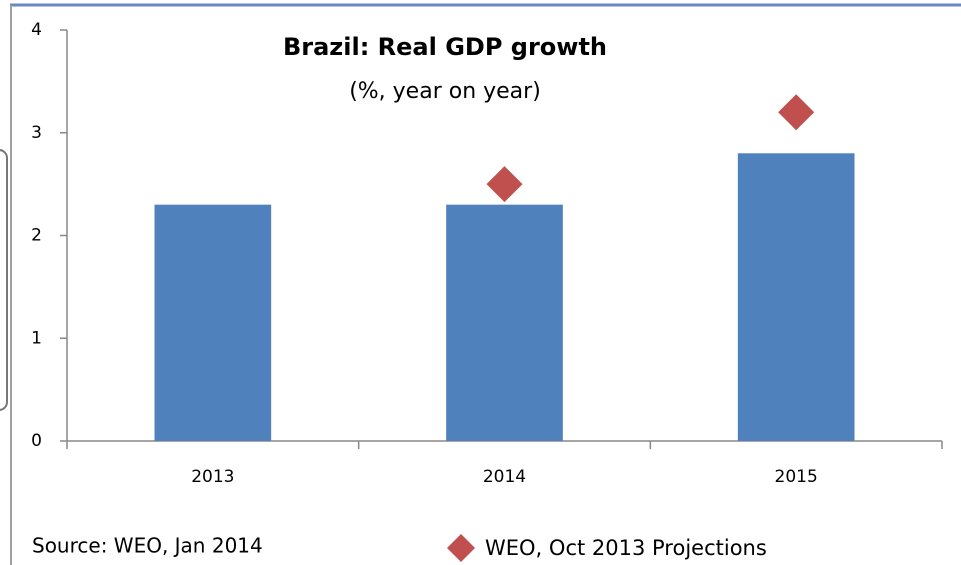 The width and height of the screenshot is (961, 565). I want to click on x-tick-label: 2014, so click(504, 477).